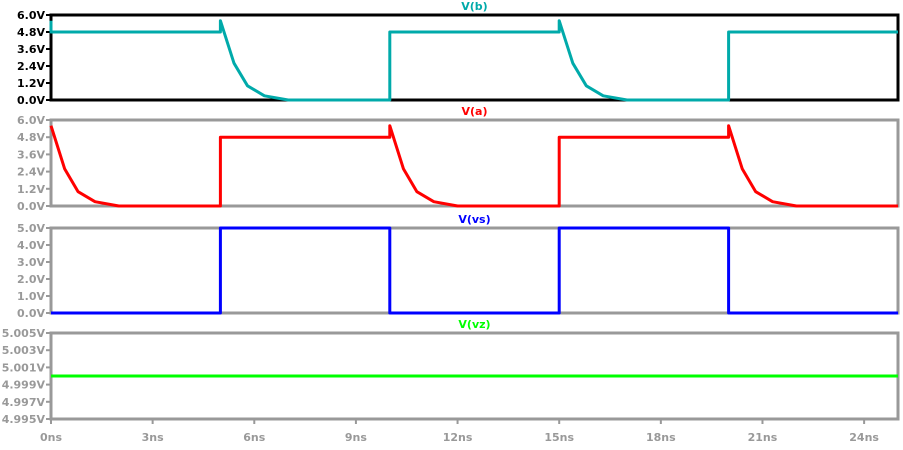  I want to click on x-tick-label: 0ns, so click(51, 437).